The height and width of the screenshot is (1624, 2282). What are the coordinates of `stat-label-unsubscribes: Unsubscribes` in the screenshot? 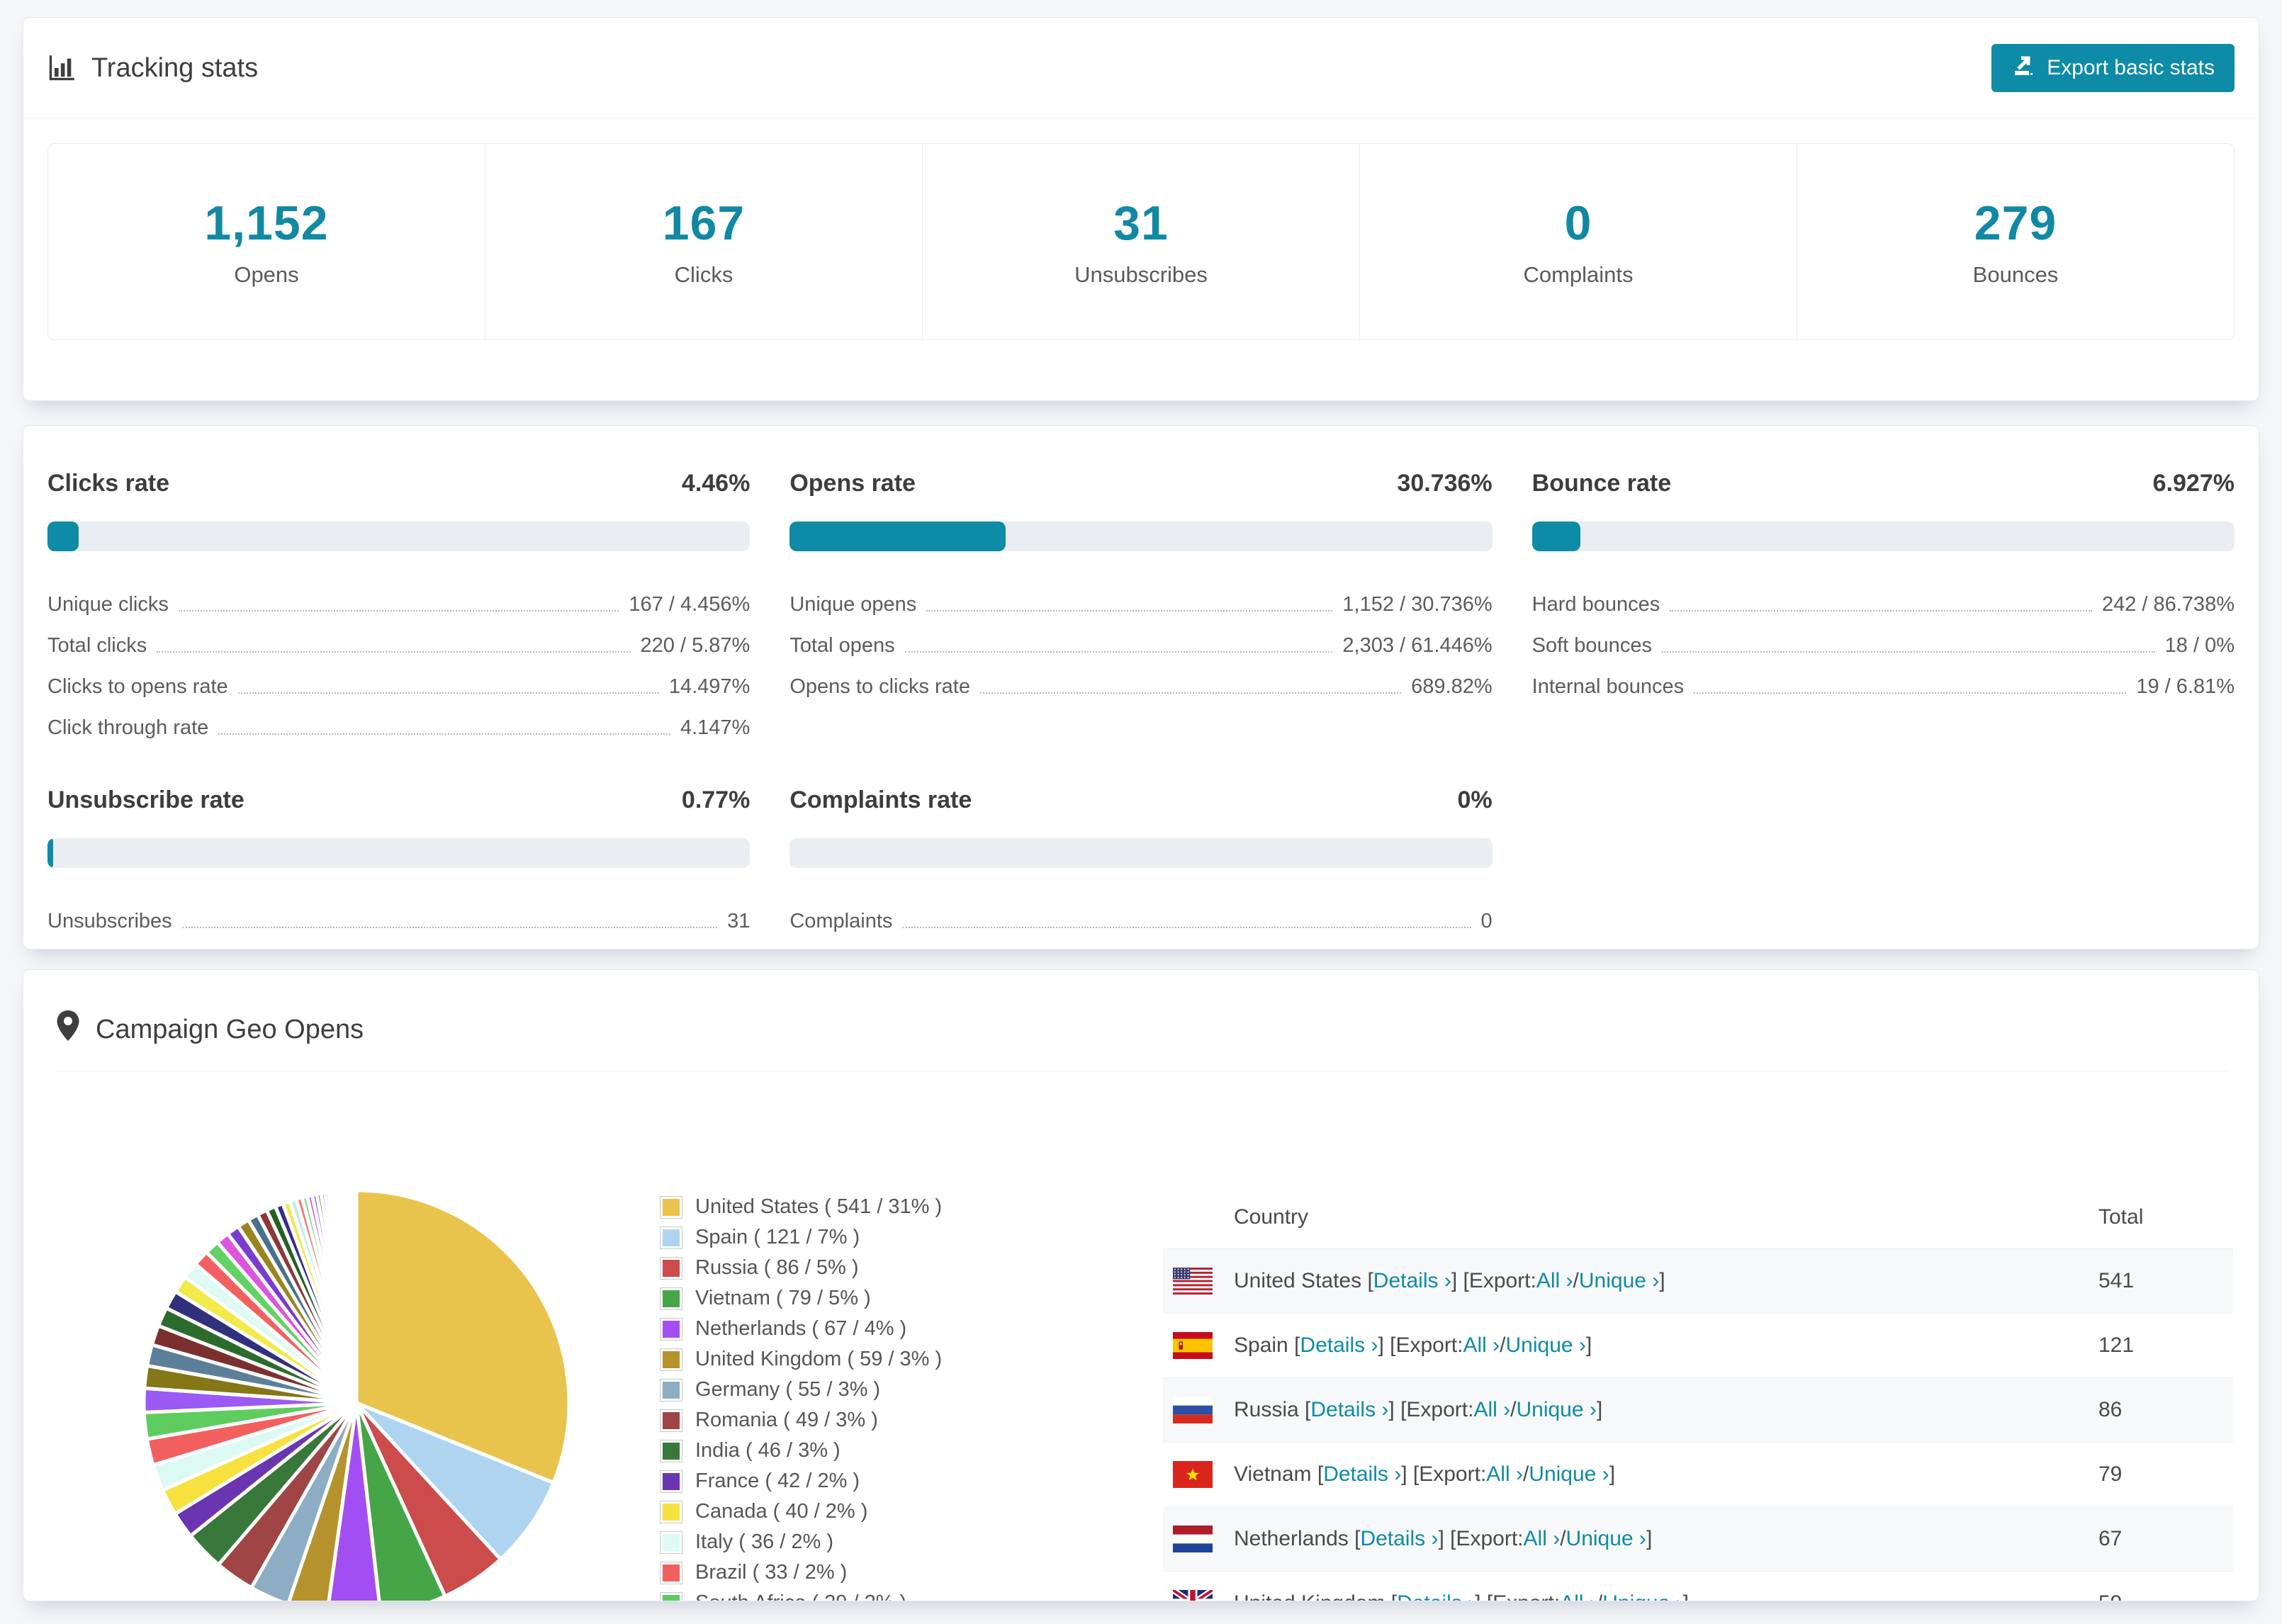 It's located at (1141, 274).